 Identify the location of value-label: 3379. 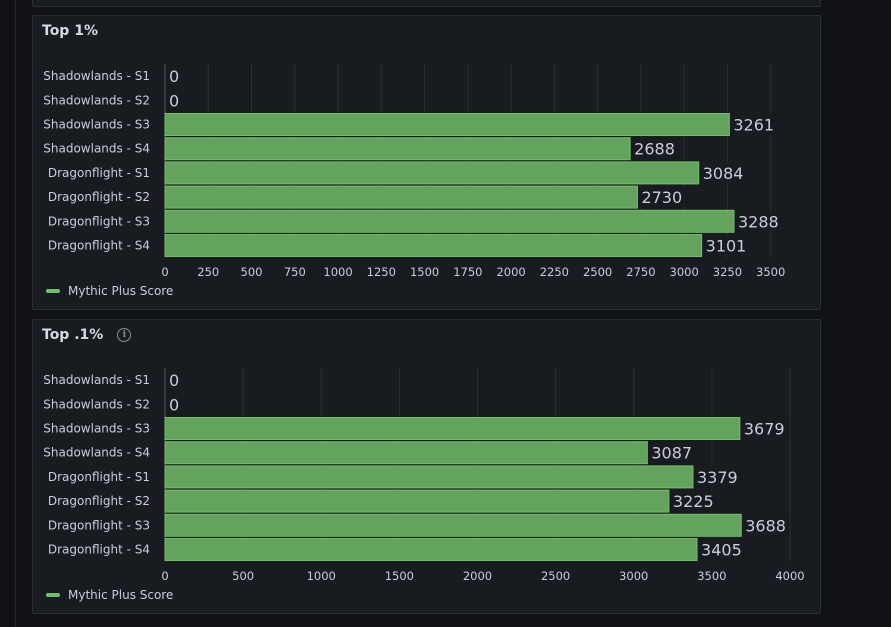
(717, 477).